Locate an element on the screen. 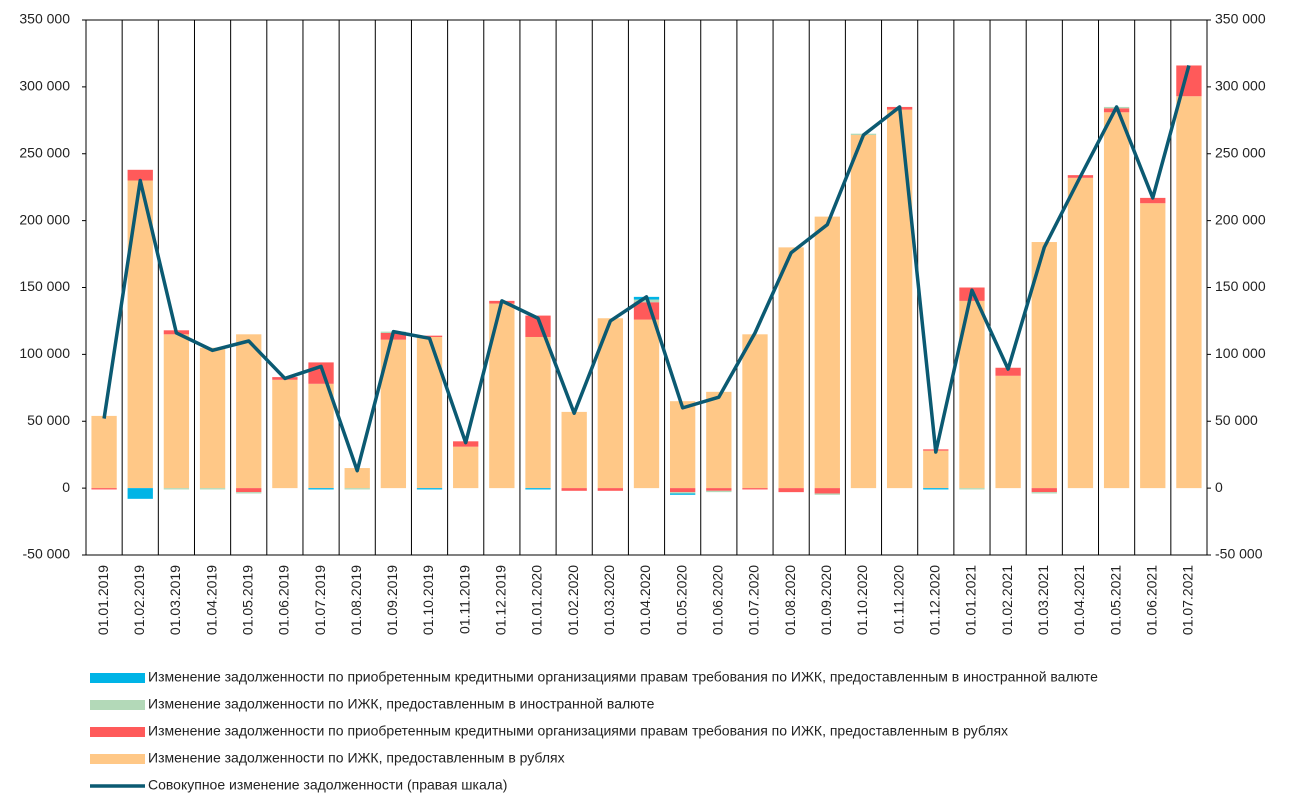 The width and height of the screenshot is (1296, 799). x-tick-label: 01.05.2019 is located at coordinates (247, 600).